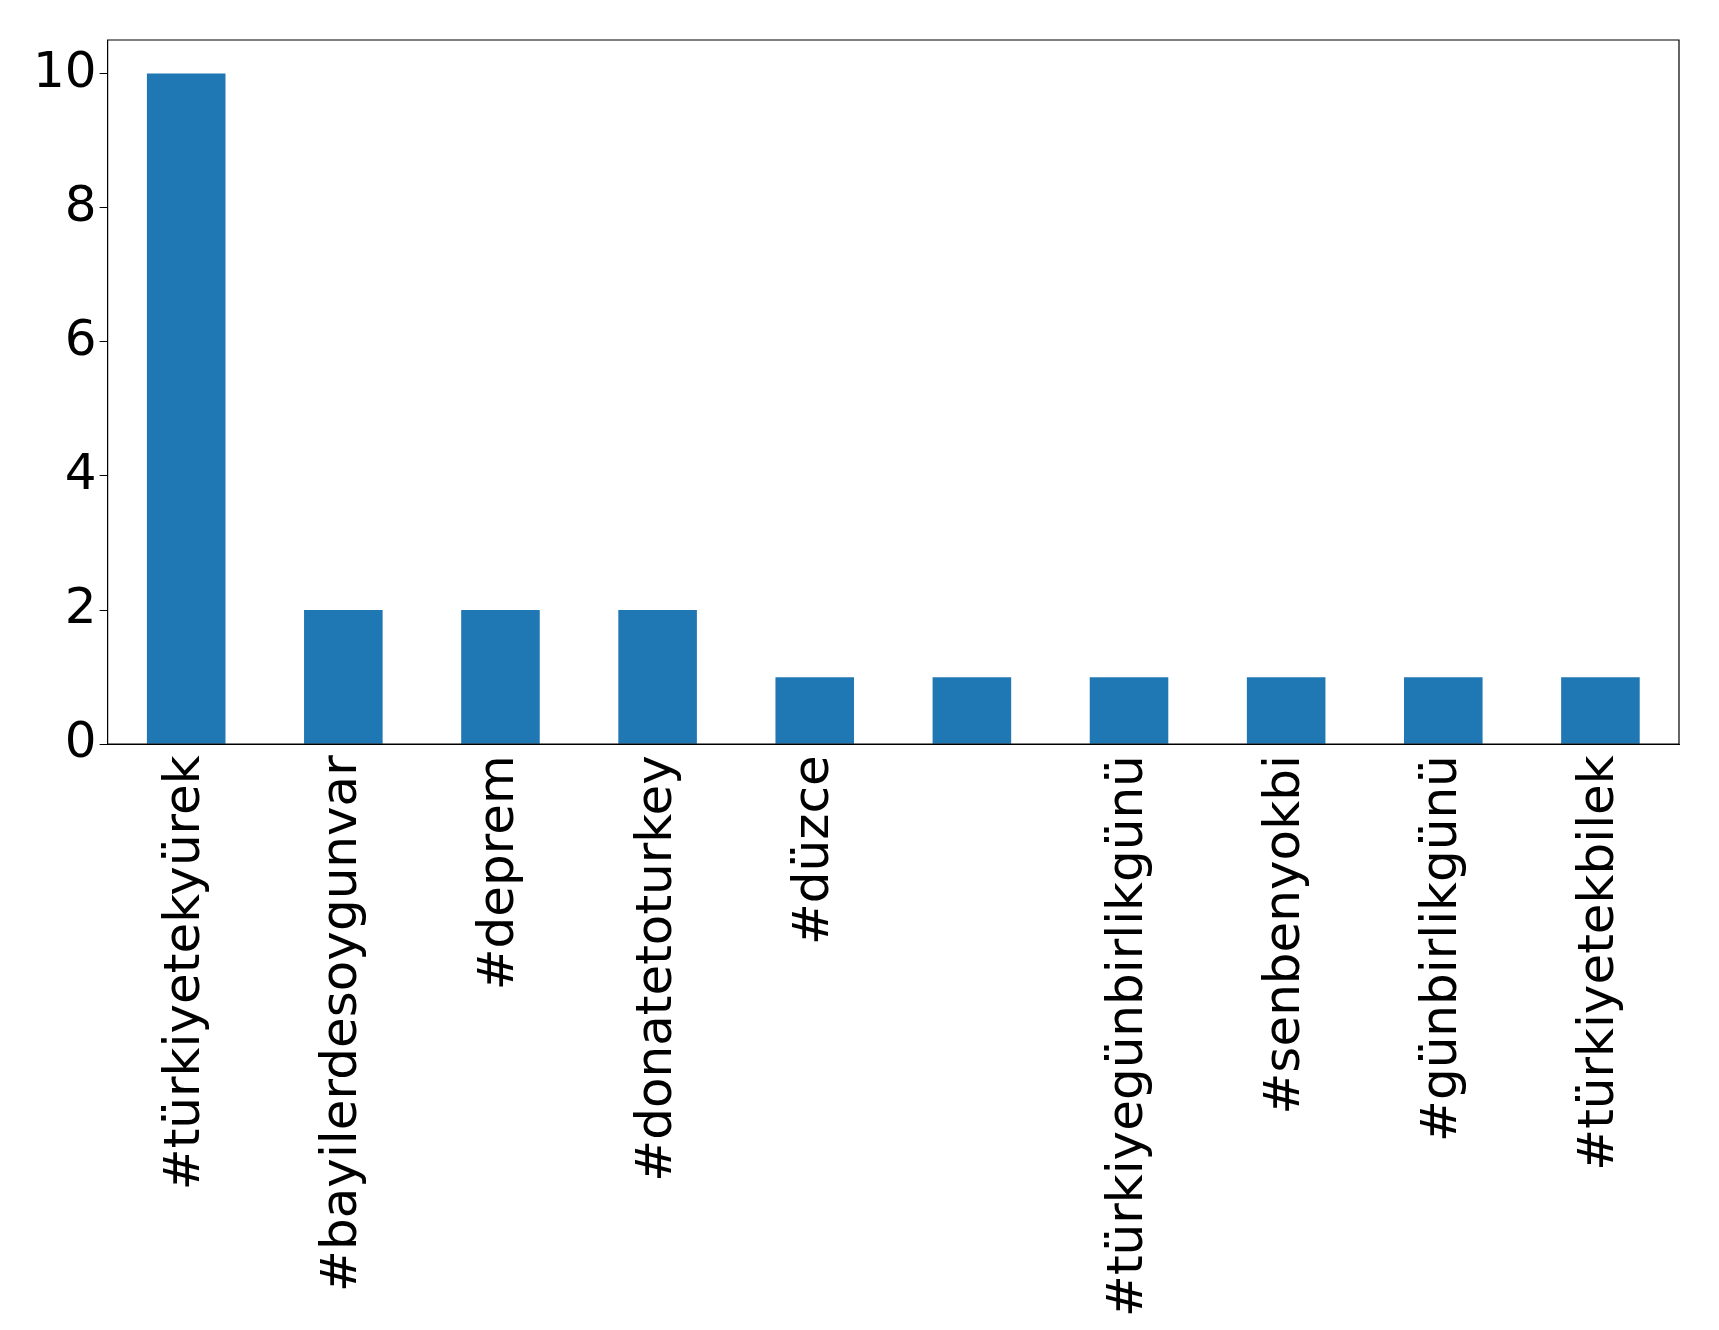 The width and height of the screenshot is (1719, 1330). I want to click on x-tick-label: #bayilerdesoygunvar, so click(339, 1023).